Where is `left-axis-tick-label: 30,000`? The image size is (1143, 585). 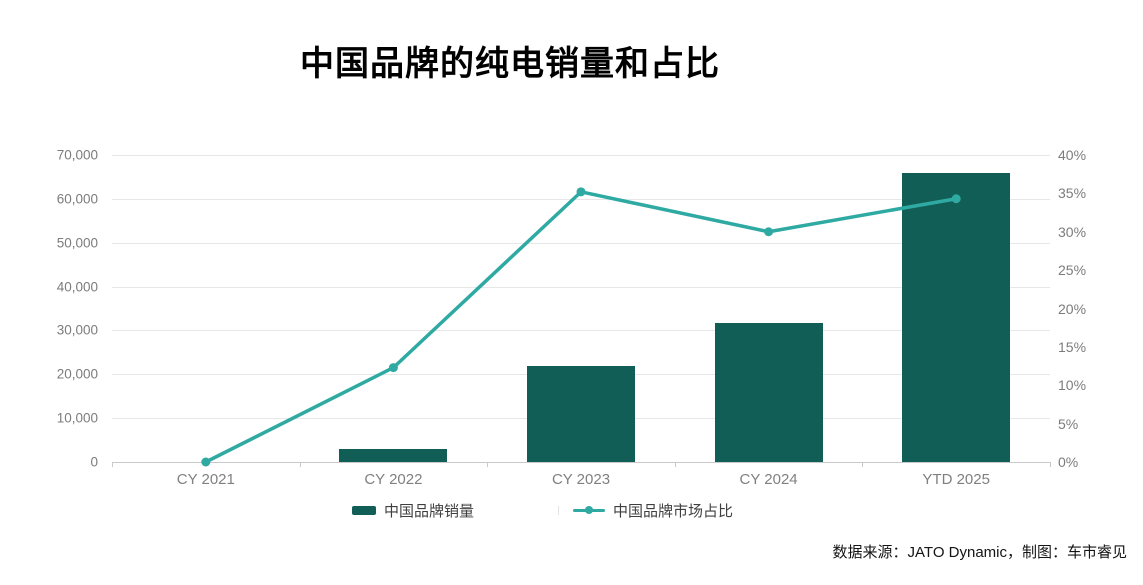 left-axis-tick-label: 30,000 is located at coordinates (77, 330).